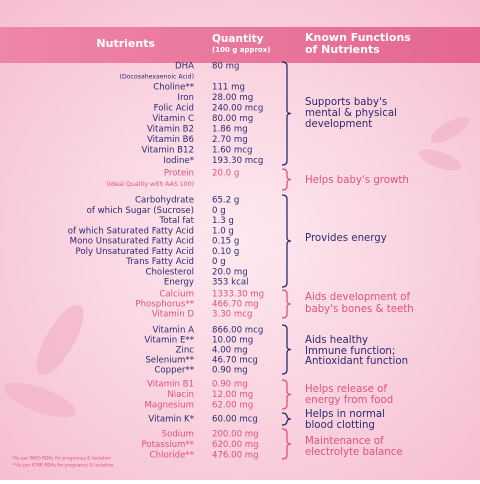  I want to click on nutrient-name: of which Sugar (Sucrose), so click(140, 211).